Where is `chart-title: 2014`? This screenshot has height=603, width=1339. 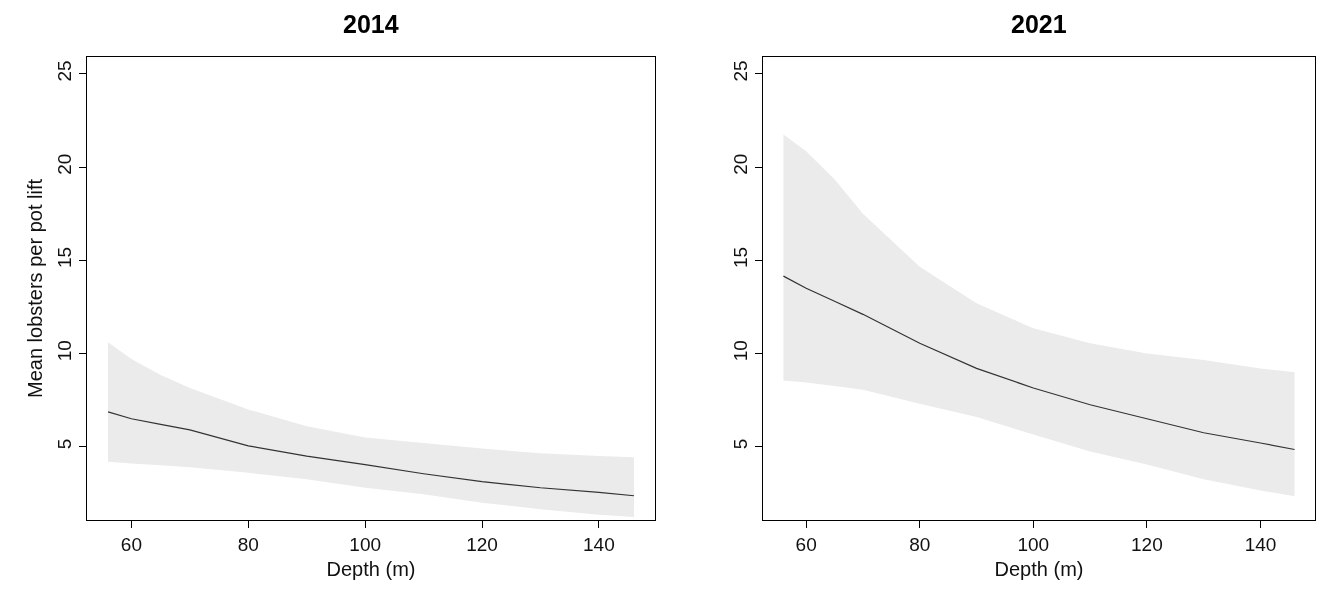 chart-title: 2014 is located at coordinates (371, 24).